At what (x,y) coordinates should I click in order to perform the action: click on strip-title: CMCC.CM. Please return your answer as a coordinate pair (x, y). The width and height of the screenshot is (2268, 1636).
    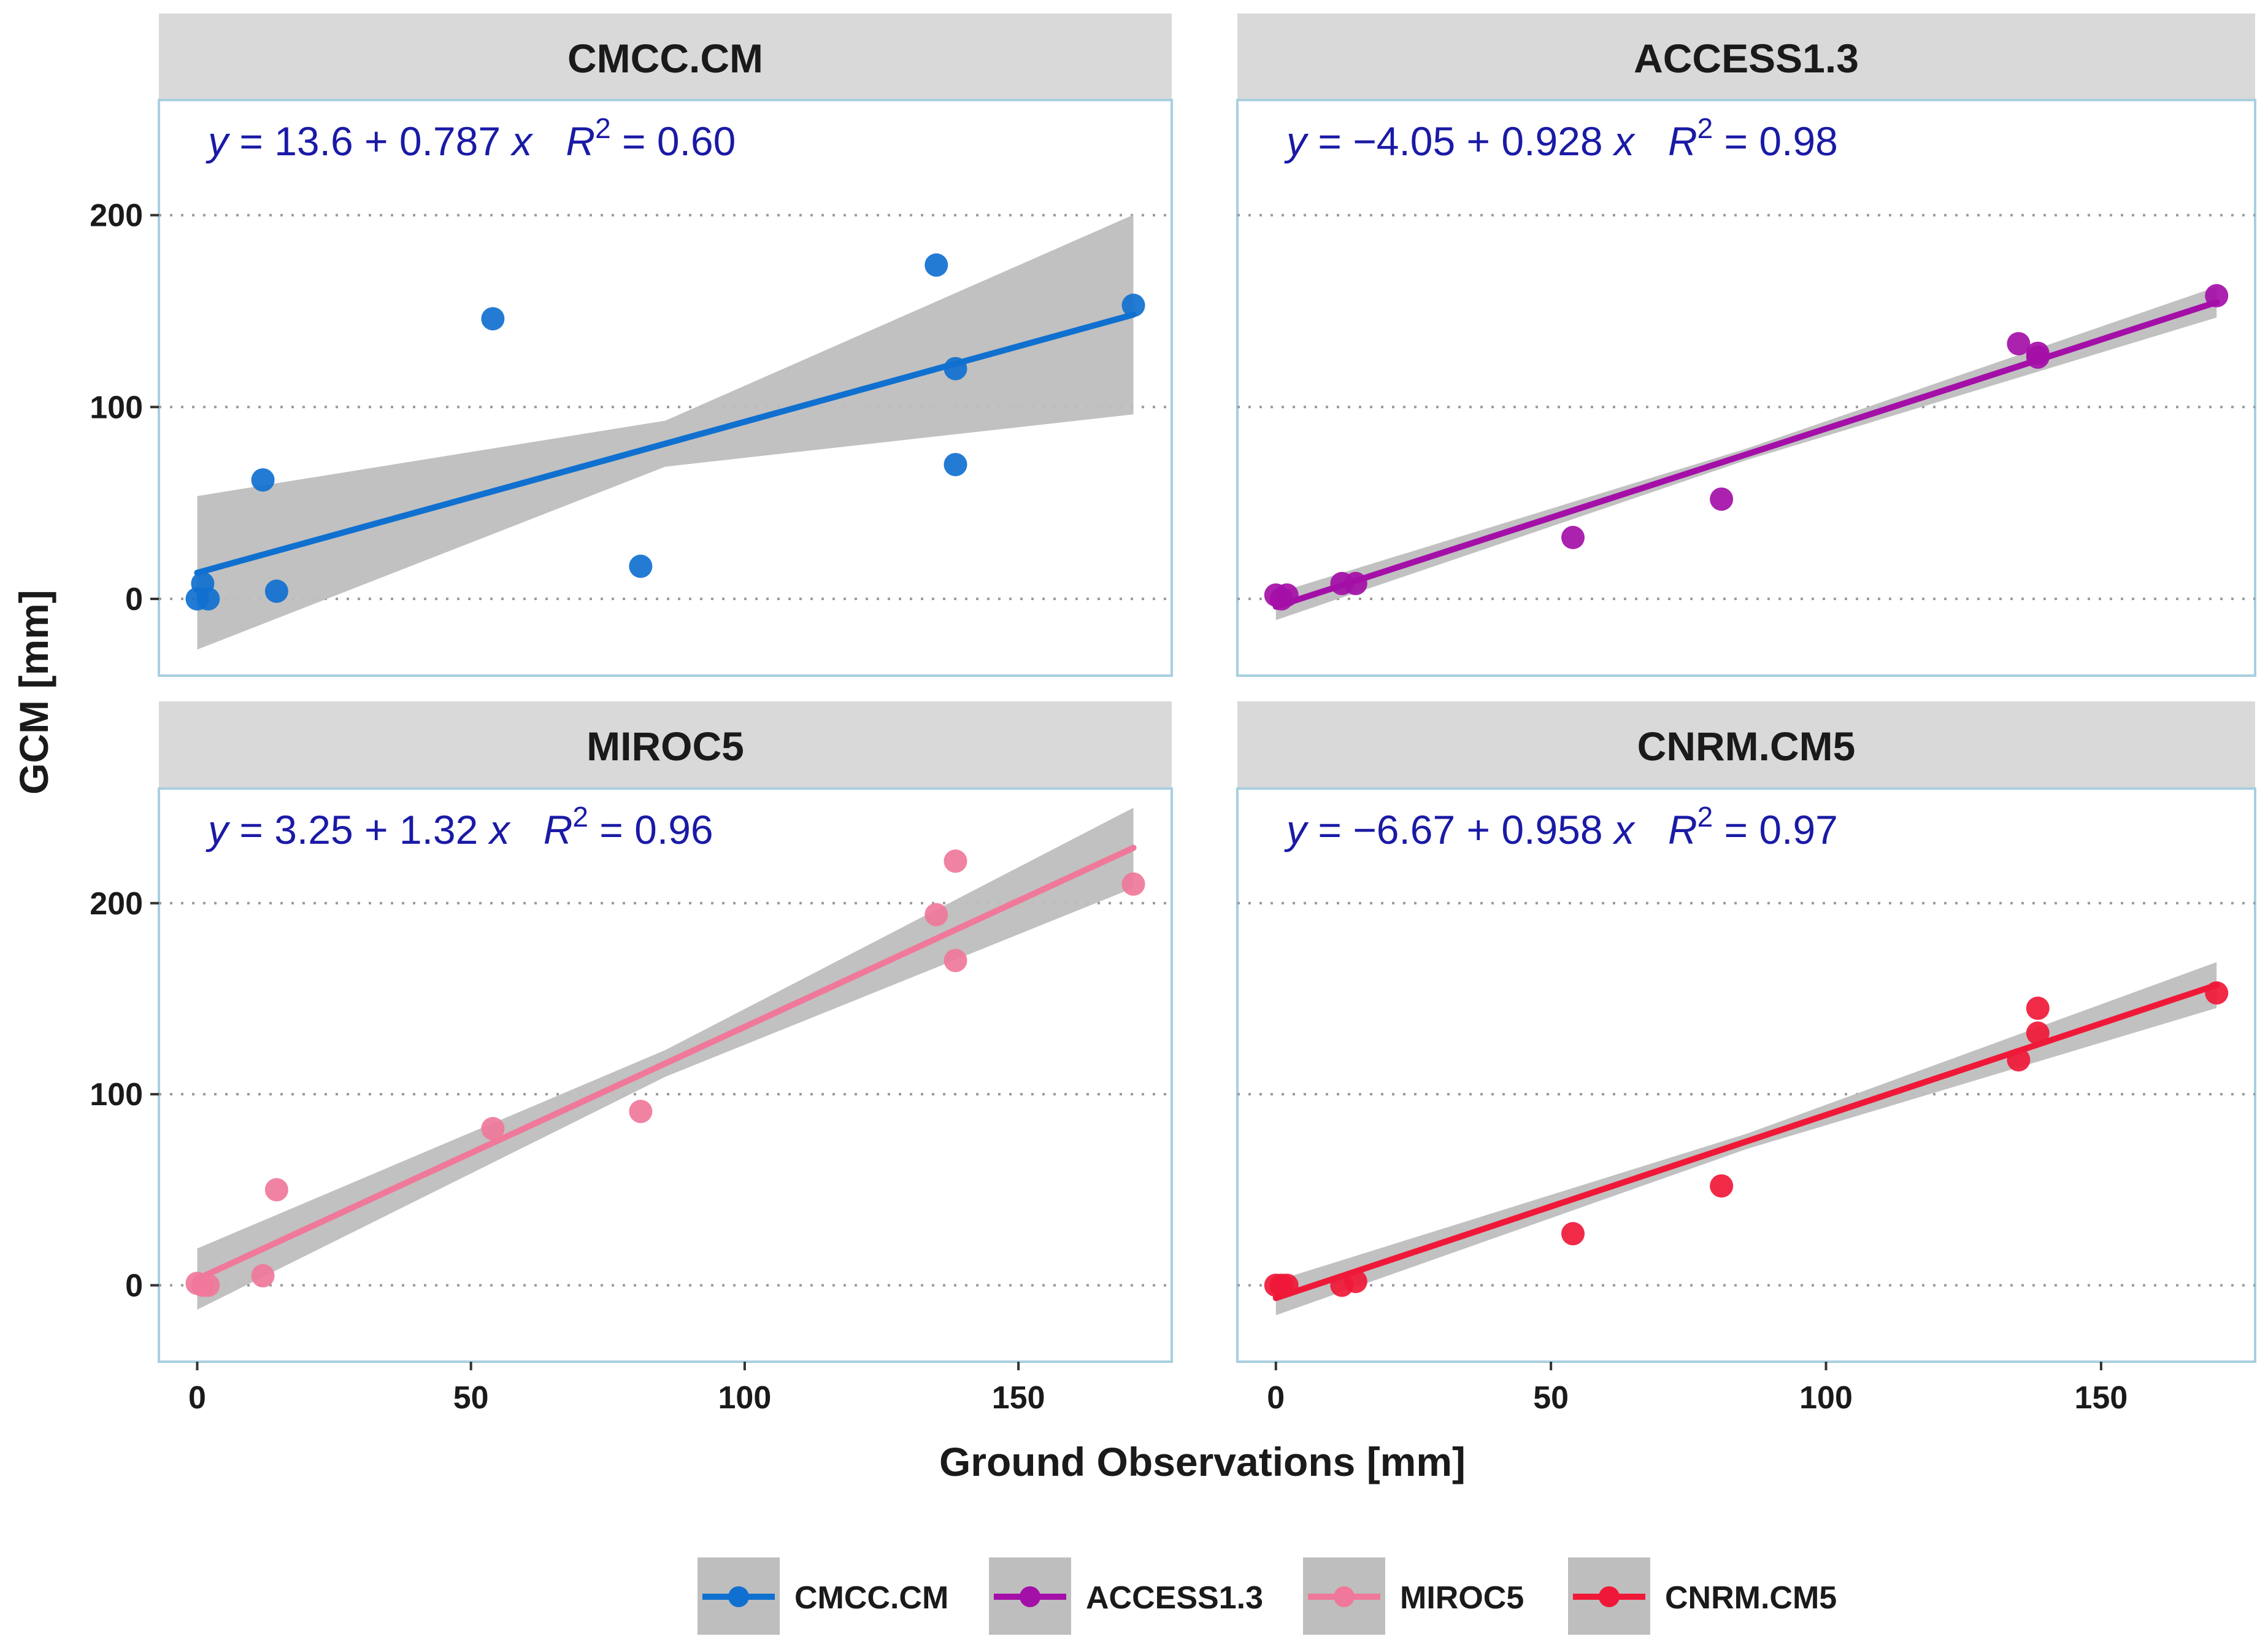
    Looking at the image, I should click on (665, 58).